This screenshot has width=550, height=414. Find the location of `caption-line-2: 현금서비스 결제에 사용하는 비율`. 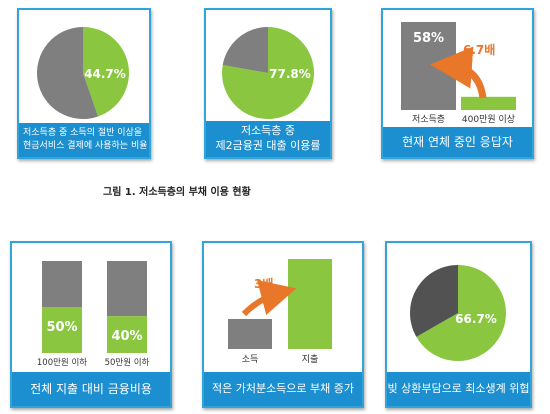

caption-line-2: 현금서비스 결제에 사용하는 비율 is located at coordinates (85, 146).